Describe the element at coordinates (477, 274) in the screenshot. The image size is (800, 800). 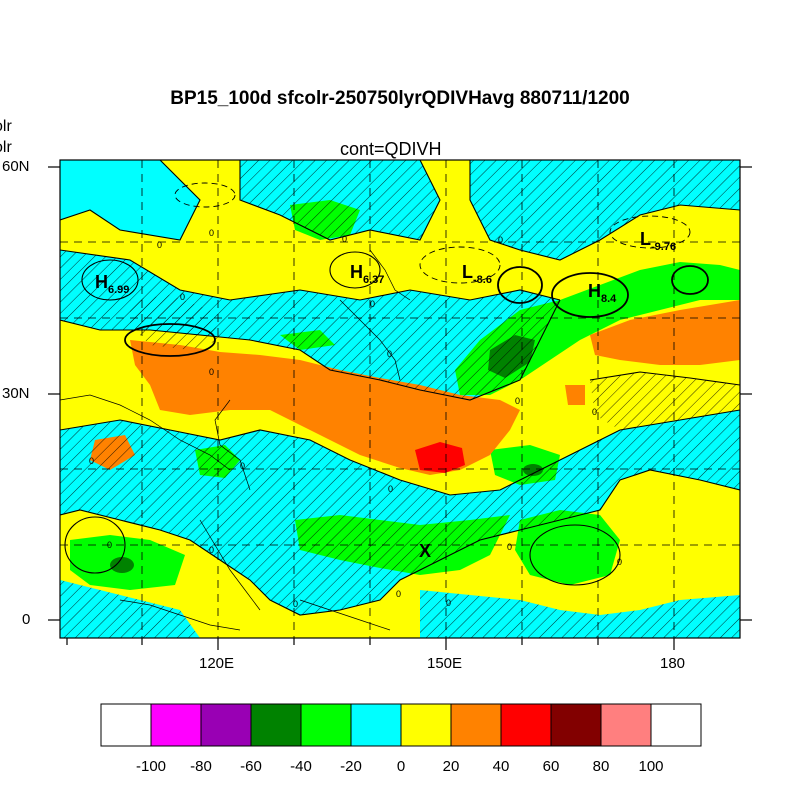
I see `annotation-low-1: L-8.6` at that location.